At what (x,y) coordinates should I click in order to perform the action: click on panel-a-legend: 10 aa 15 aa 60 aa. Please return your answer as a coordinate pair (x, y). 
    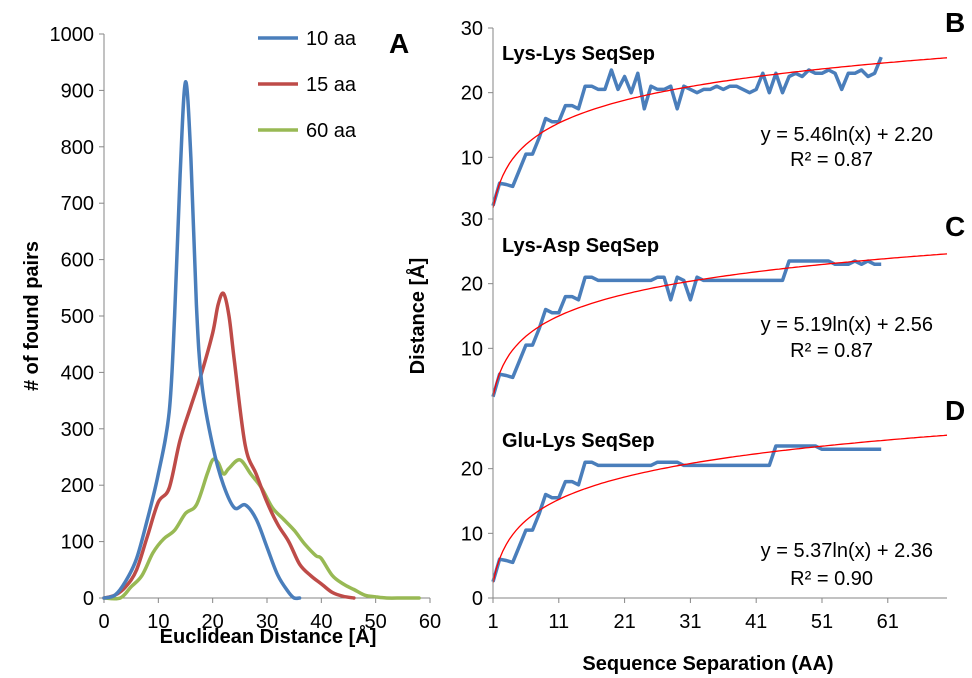
    Looking at the image, I should click on (307, 85).